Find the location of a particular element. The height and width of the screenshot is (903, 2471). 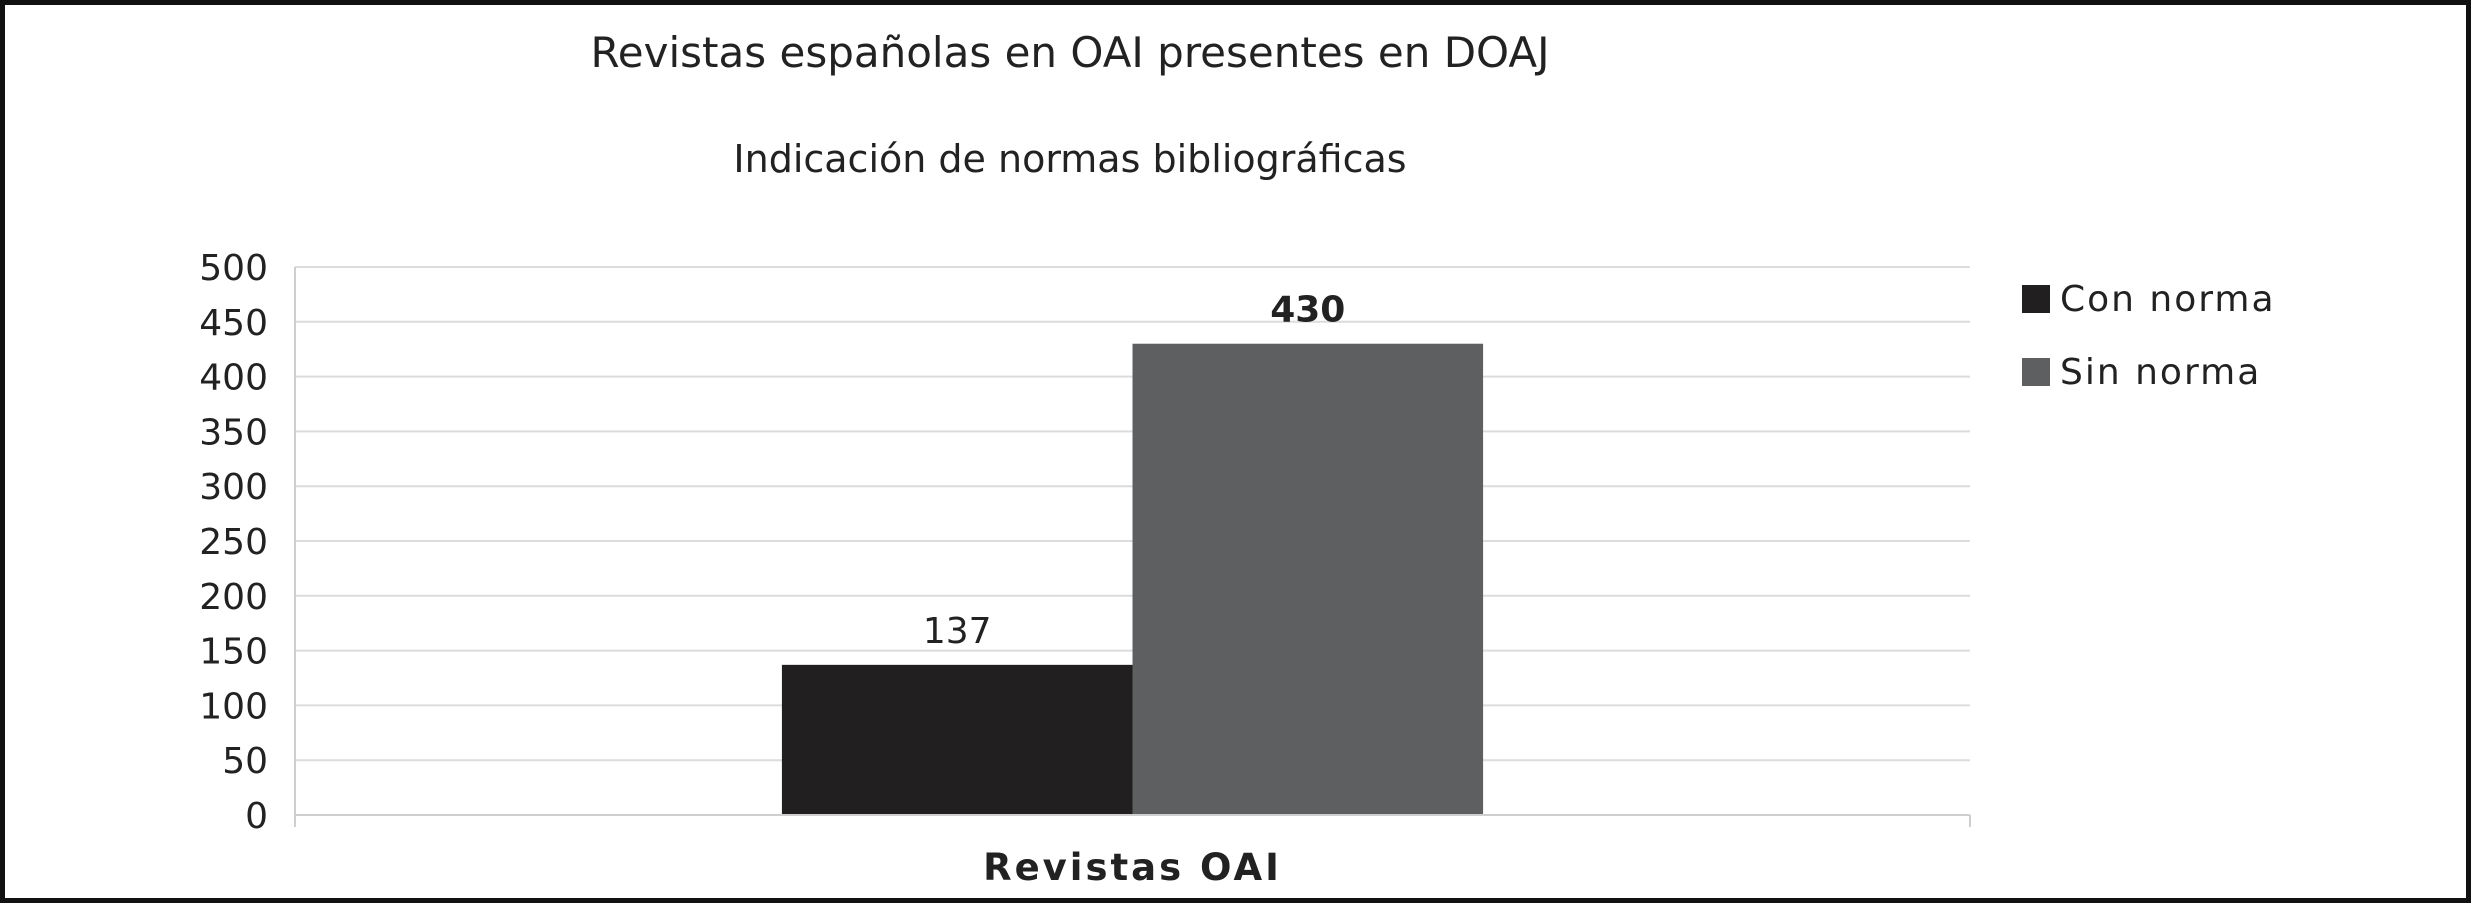

legend: Con norma Sin norma is located at coordinates (2149, 336).